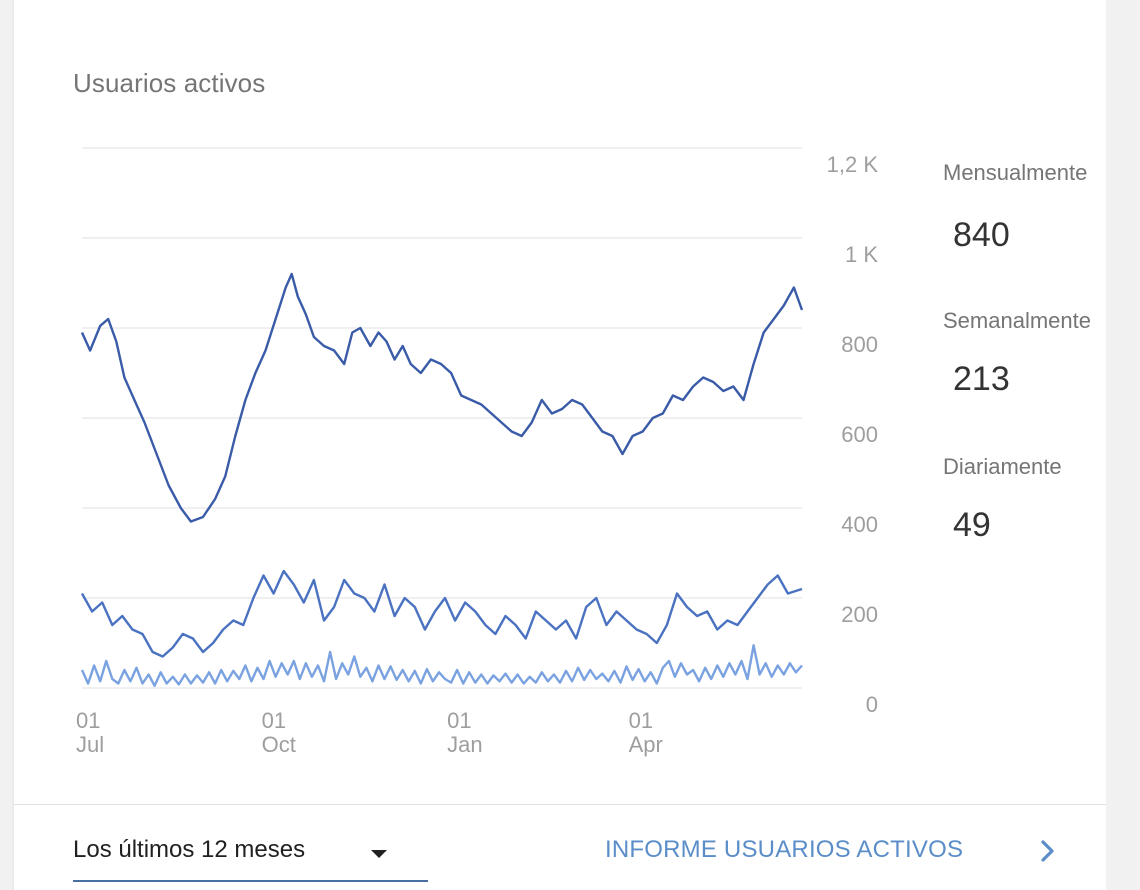 This screenshot has height=890, width=1140. I want to click on y-tick-label-1200: 1,2 K, so click(853, 164).